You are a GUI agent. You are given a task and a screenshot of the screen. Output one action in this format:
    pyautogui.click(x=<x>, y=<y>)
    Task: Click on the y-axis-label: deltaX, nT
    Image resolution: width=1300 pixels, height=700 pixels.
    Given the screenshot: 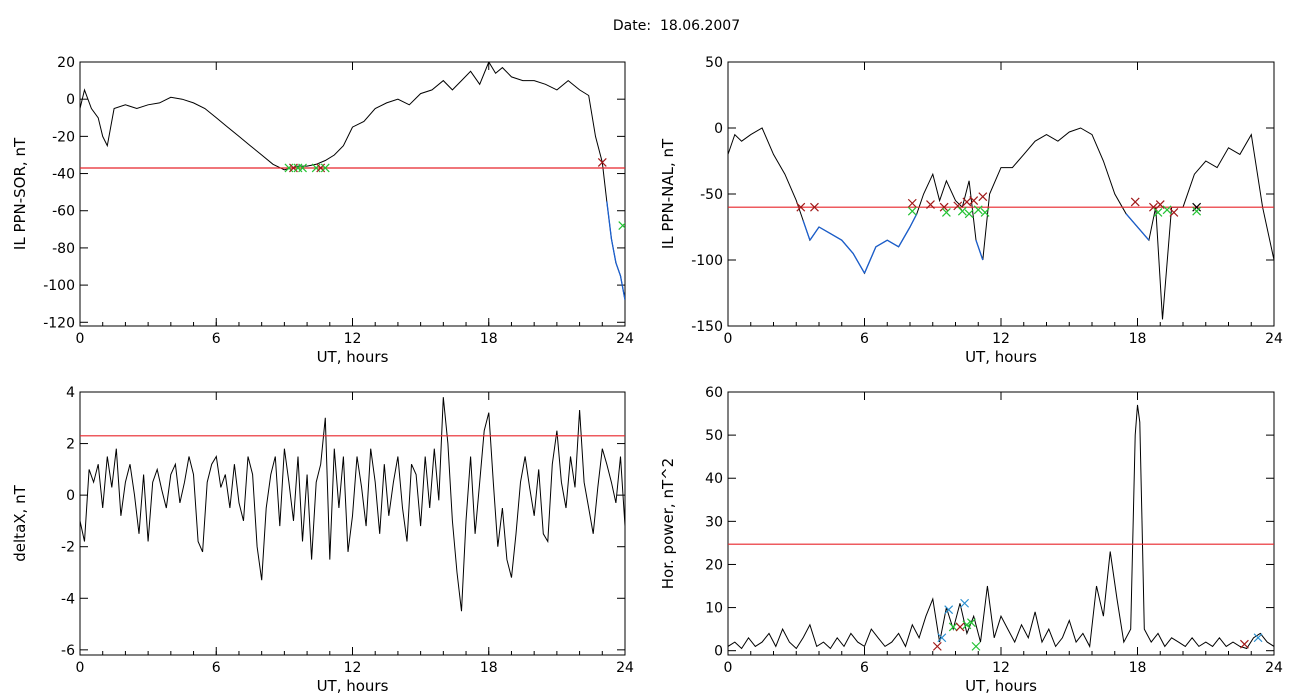 What is the action you would take?
    pyautogui.click(x=20, y=522)
    